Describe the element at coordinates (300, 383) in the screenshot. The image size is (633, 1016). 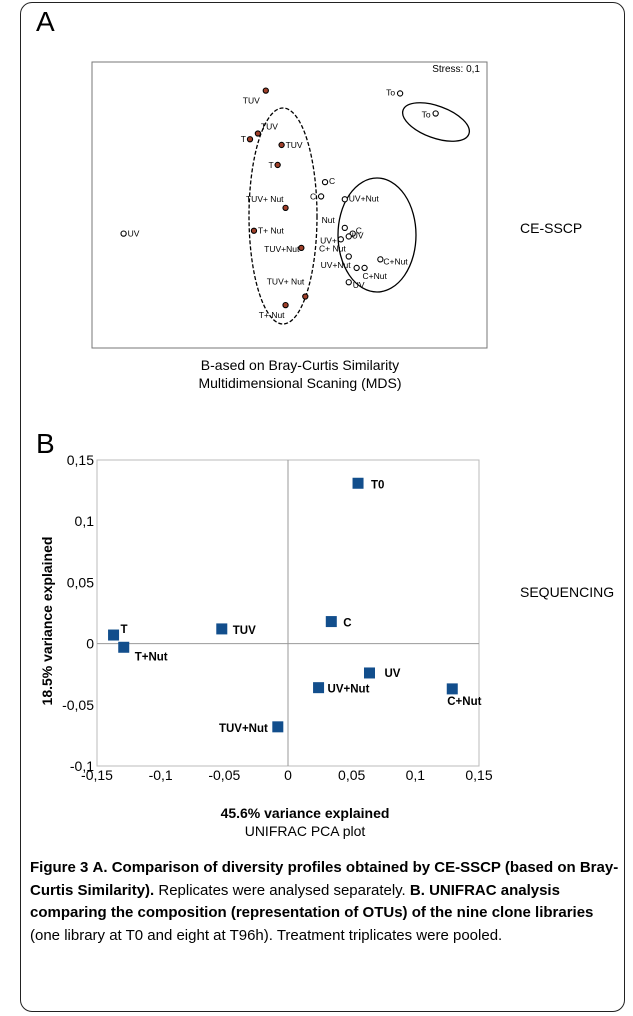
I see `panel-a-caption-line2: Multidimensional Scaning (MDS)` at that location.